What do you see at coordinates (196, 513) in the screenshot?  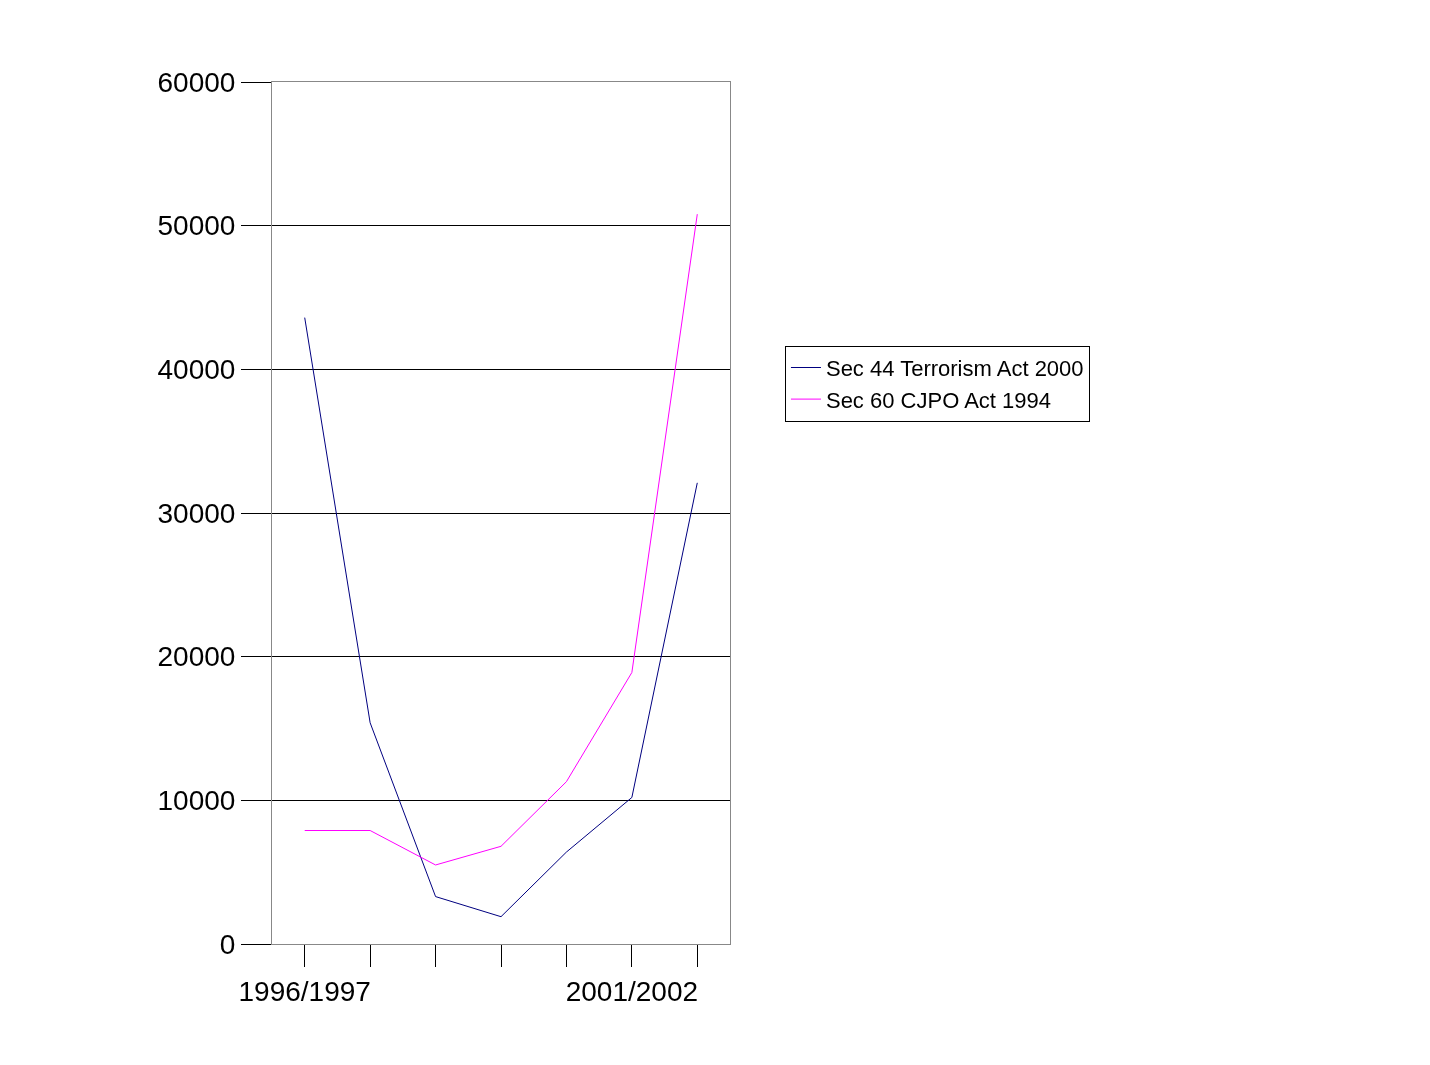 I see `y-tick-label: 30000` at bounding box center [196, 513].